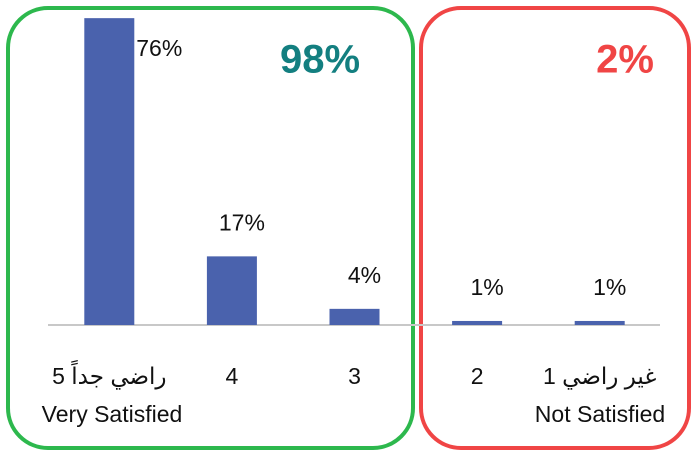 This screenshot has height=456, width=697. I want to click on value-label: 17%, so click(242, 222).